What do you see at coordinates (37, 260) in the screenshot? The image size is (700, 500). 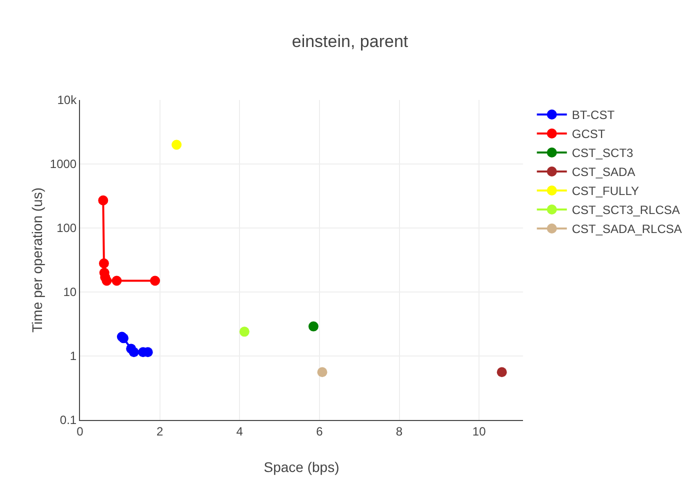 I see `y-axis-title: Time per operation (us)` at bounding box center [37, 260].